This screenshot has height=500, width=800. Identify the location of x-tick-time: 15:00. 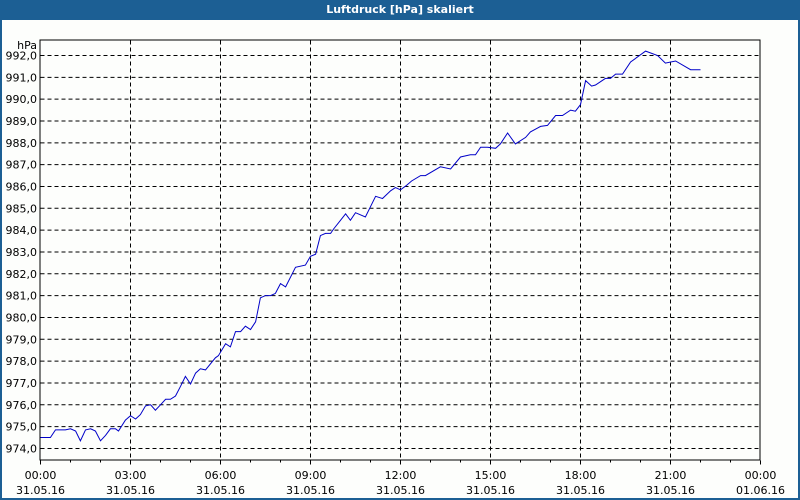
(491, 475).